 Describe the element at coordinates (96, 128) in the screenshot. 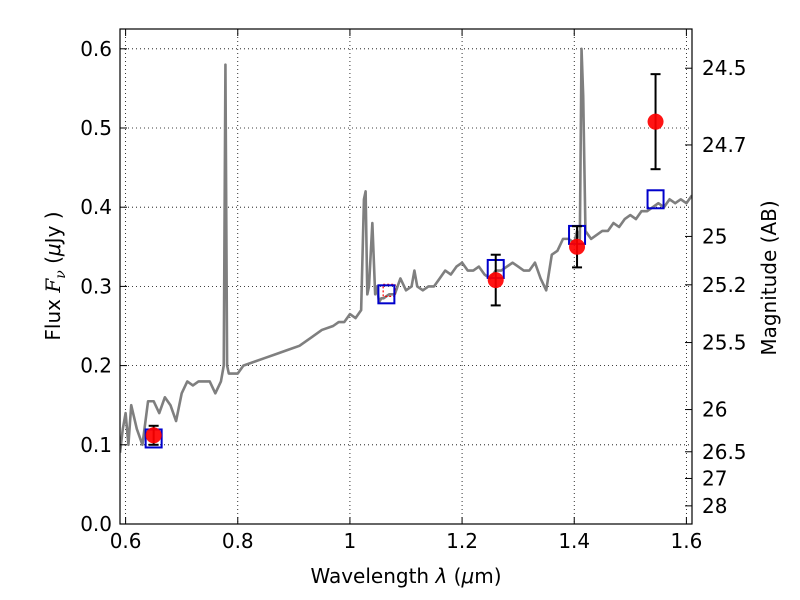

I see `y-tick-label: 0.5` at that location.